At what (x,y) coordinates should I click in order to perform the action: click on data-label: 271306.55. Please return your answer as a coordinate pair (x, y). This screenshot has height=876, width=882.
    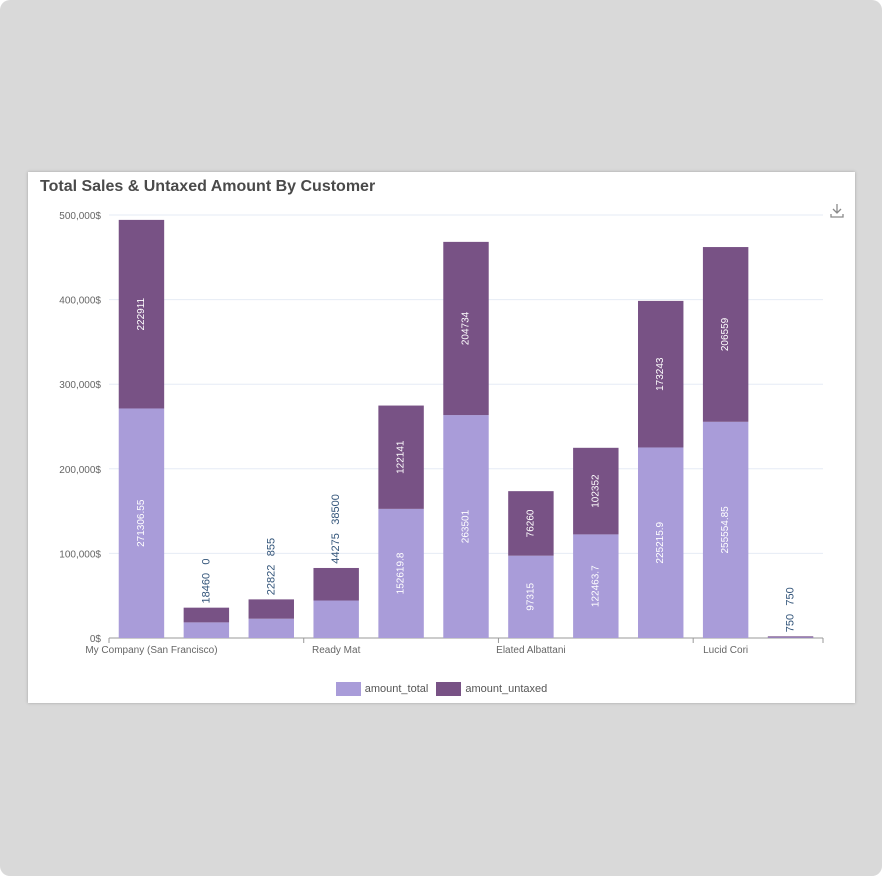
    Looking at the image, I should click on (141, 523).